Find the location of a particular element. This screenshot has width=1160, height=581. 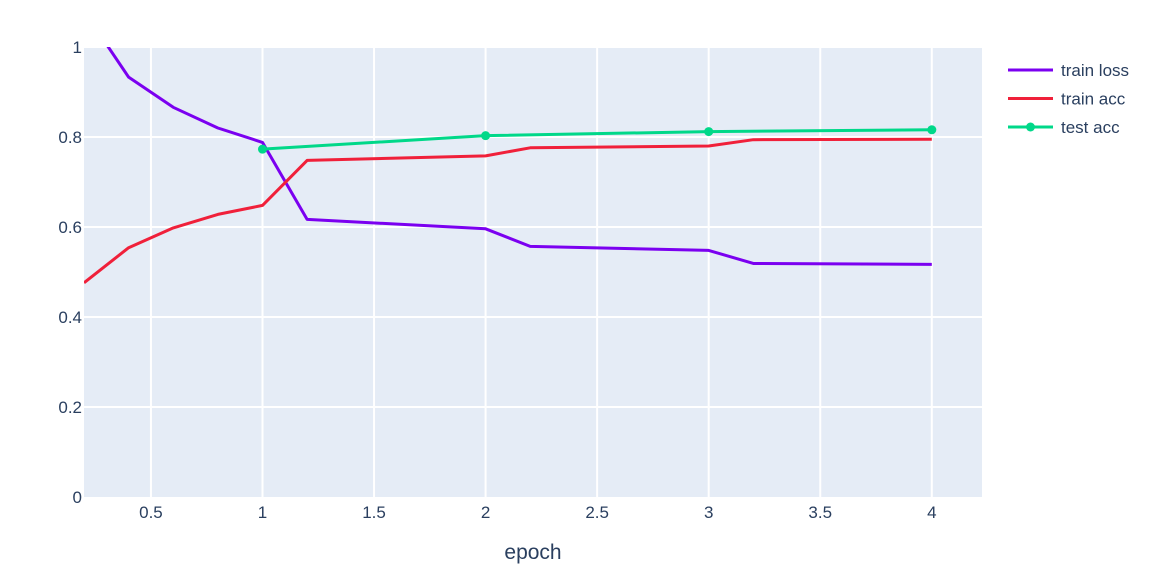

x-tick-label: 1.5 is located at coordinates (374, 512).